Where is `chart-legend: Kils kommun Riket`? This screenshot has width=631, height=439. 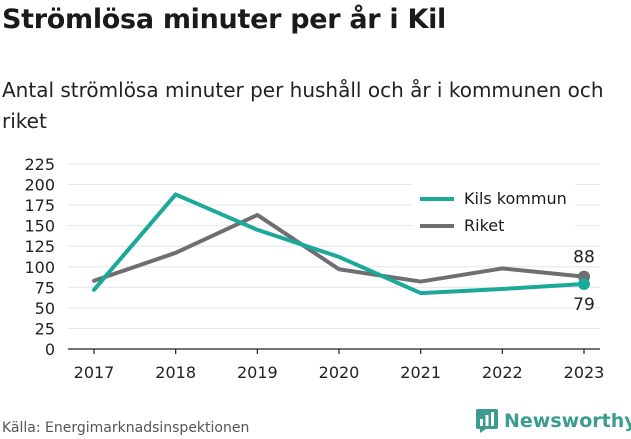
chart-legend: Kils kommun Riket is located at coordinates (493, 212).